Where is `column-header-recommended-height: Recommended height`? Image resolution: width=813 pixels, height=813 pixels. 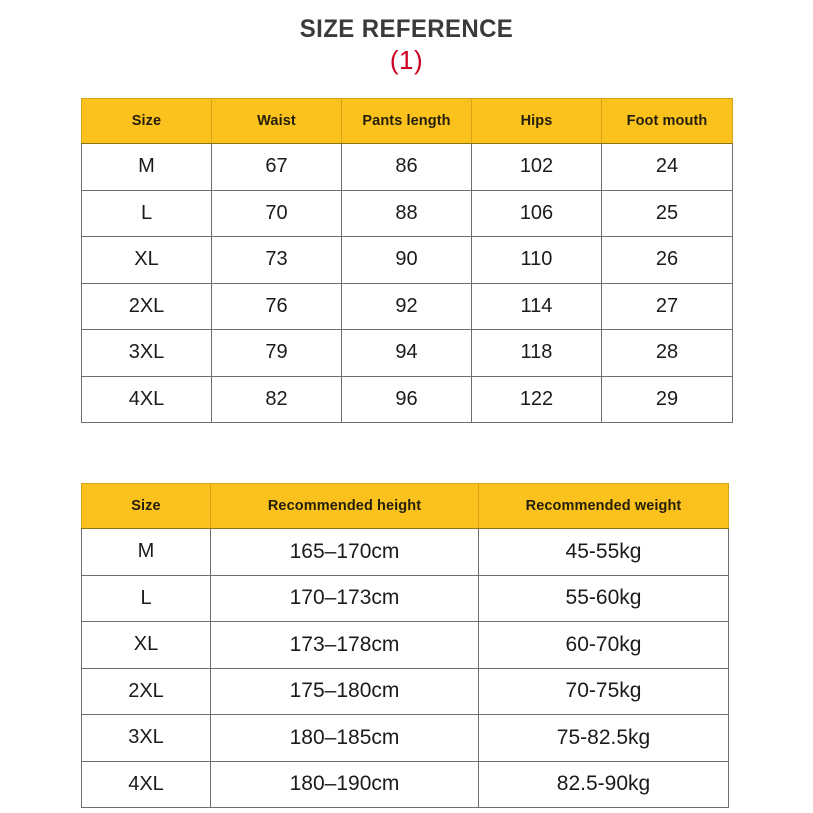
column-header-recommended-height: Recommended height is located at coordinates (344, 506).